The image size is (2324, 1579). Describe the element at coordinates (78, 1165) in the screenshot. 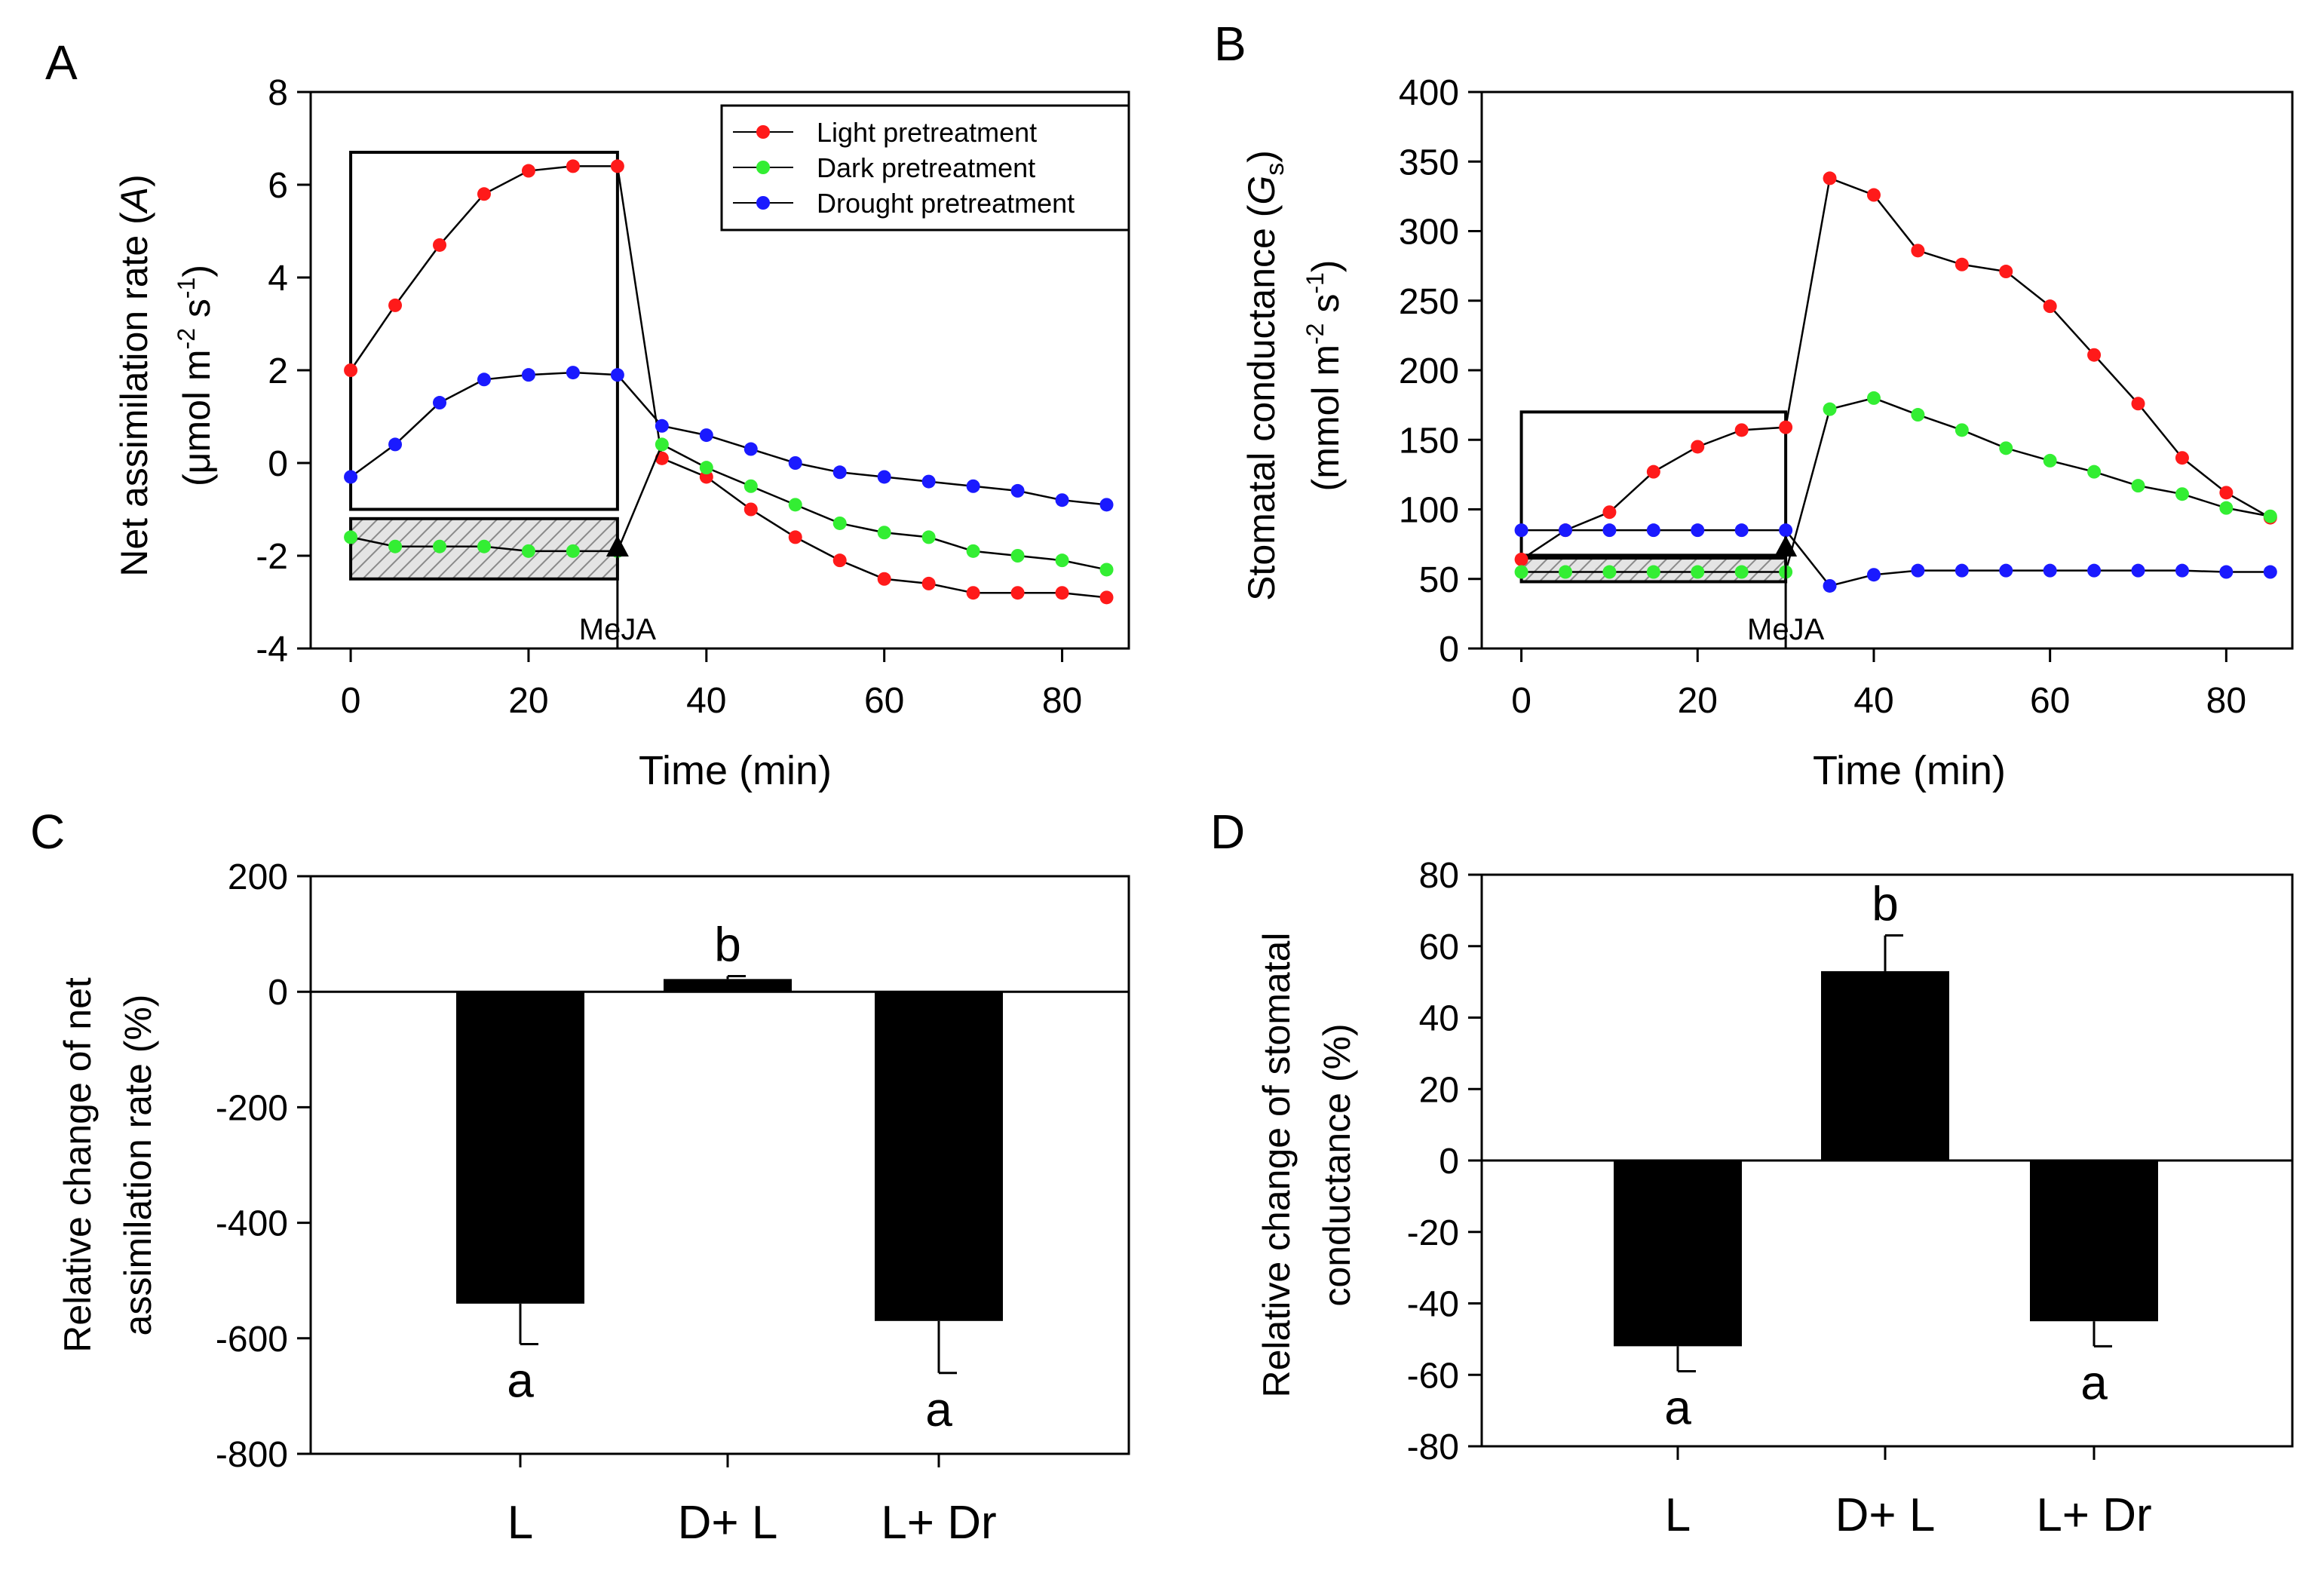

I see `panel-c-ylabel-line1: Relative change of net` at that location.